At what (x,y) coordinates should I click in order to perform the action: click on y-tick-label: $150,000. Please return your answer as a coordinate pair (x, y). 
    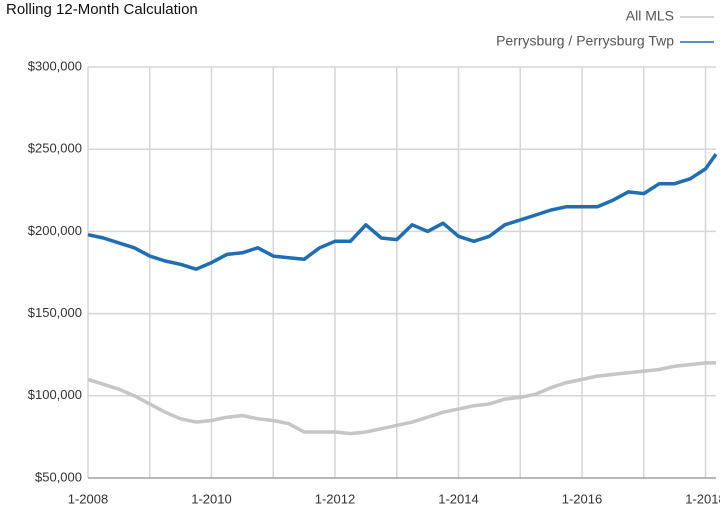
    Looking at the image, I should click on (55, 312).